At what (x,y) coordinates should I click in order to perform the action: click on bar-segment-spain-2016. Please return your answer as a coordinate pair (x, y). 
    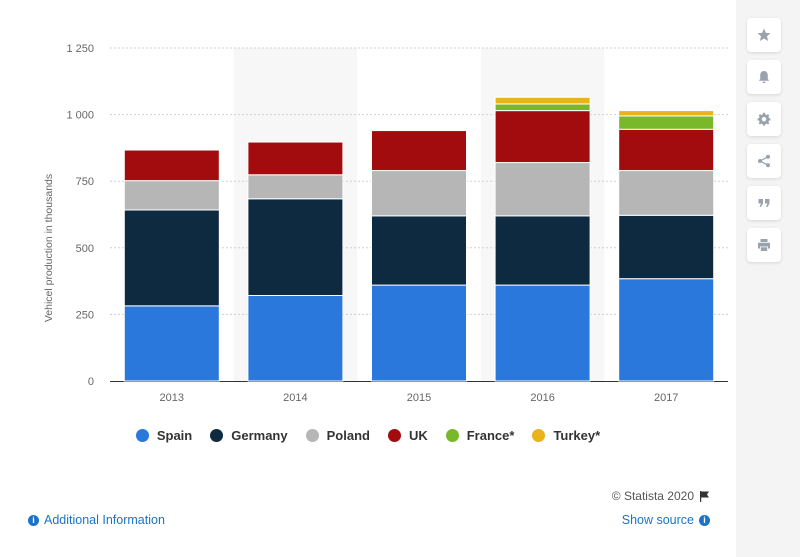
    Looking at the image, I should click on (542, 333).